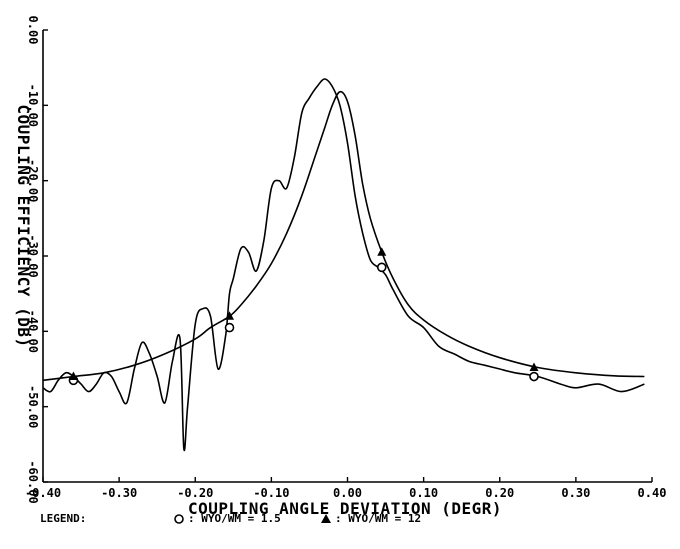 Image resolution: width=680 pixels, height=549 pixels. I want to click on y-tick-label: -40.00, so click(33, 331).